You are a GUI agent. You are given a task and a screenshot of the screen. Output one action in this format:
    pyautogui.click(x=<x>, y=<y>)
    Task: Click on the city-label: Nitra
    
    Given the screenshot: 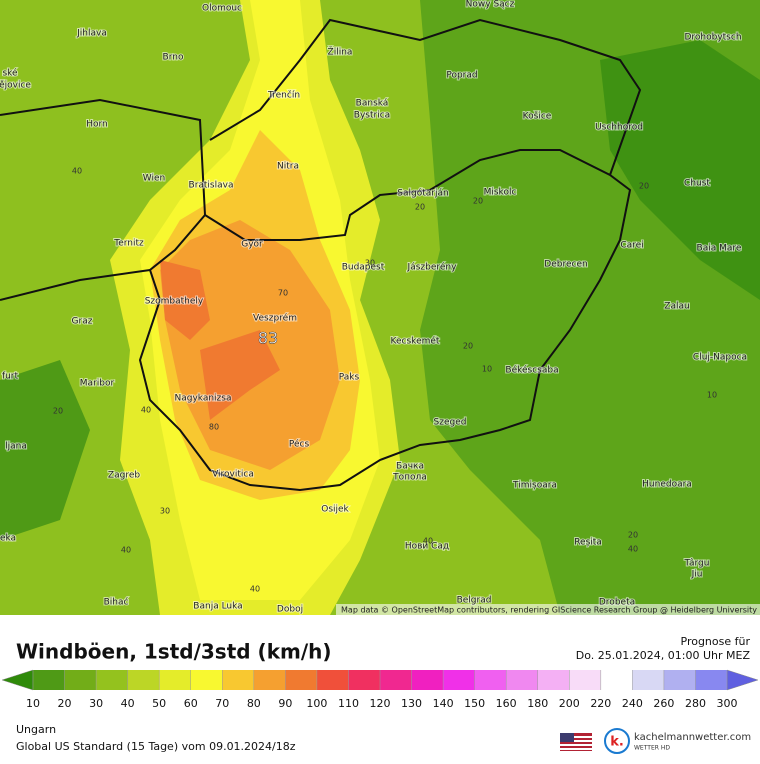 What is the action you would take?
    pyautogui.click(x=288, y=167)
    